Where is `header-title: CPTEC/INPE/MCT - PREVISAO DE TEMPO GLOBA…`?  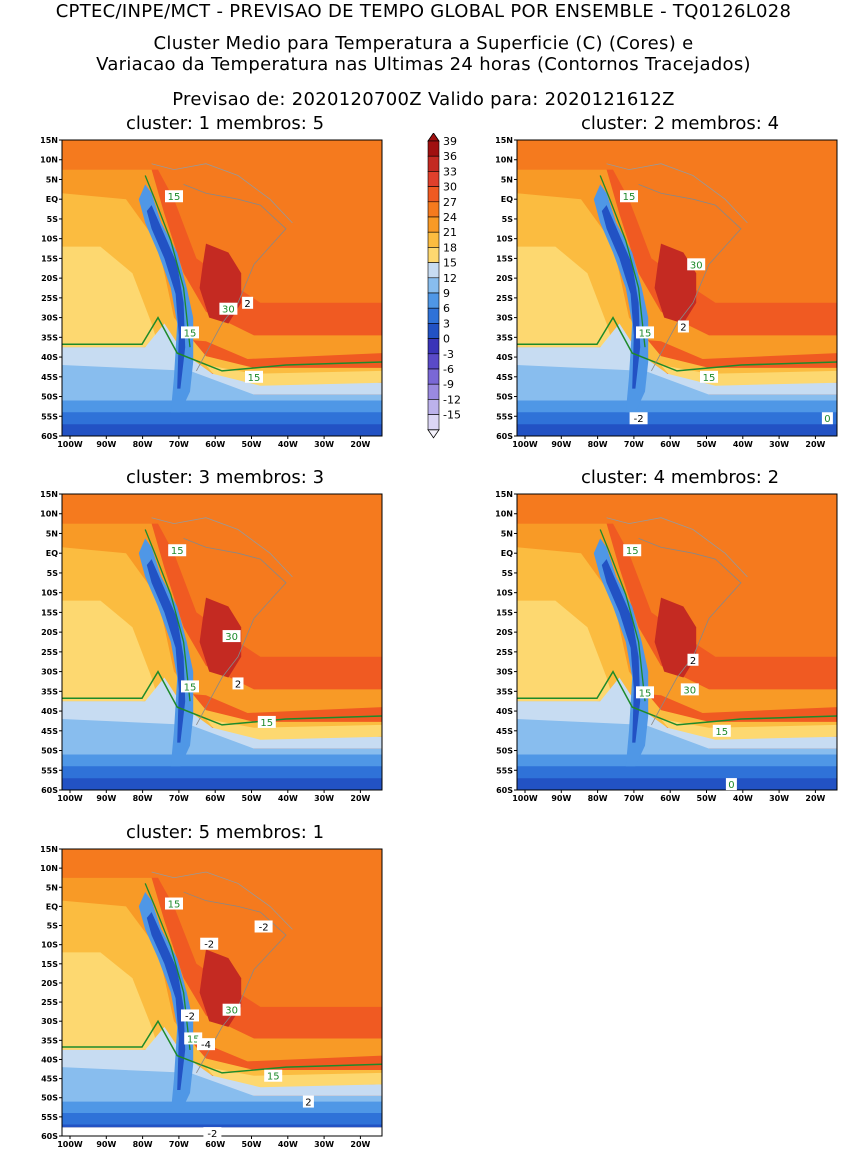 header-title: CPTEC/INPE/MCT - PREVISAO DE TEMPO GLOBA… is located at coordinates (423, 11).